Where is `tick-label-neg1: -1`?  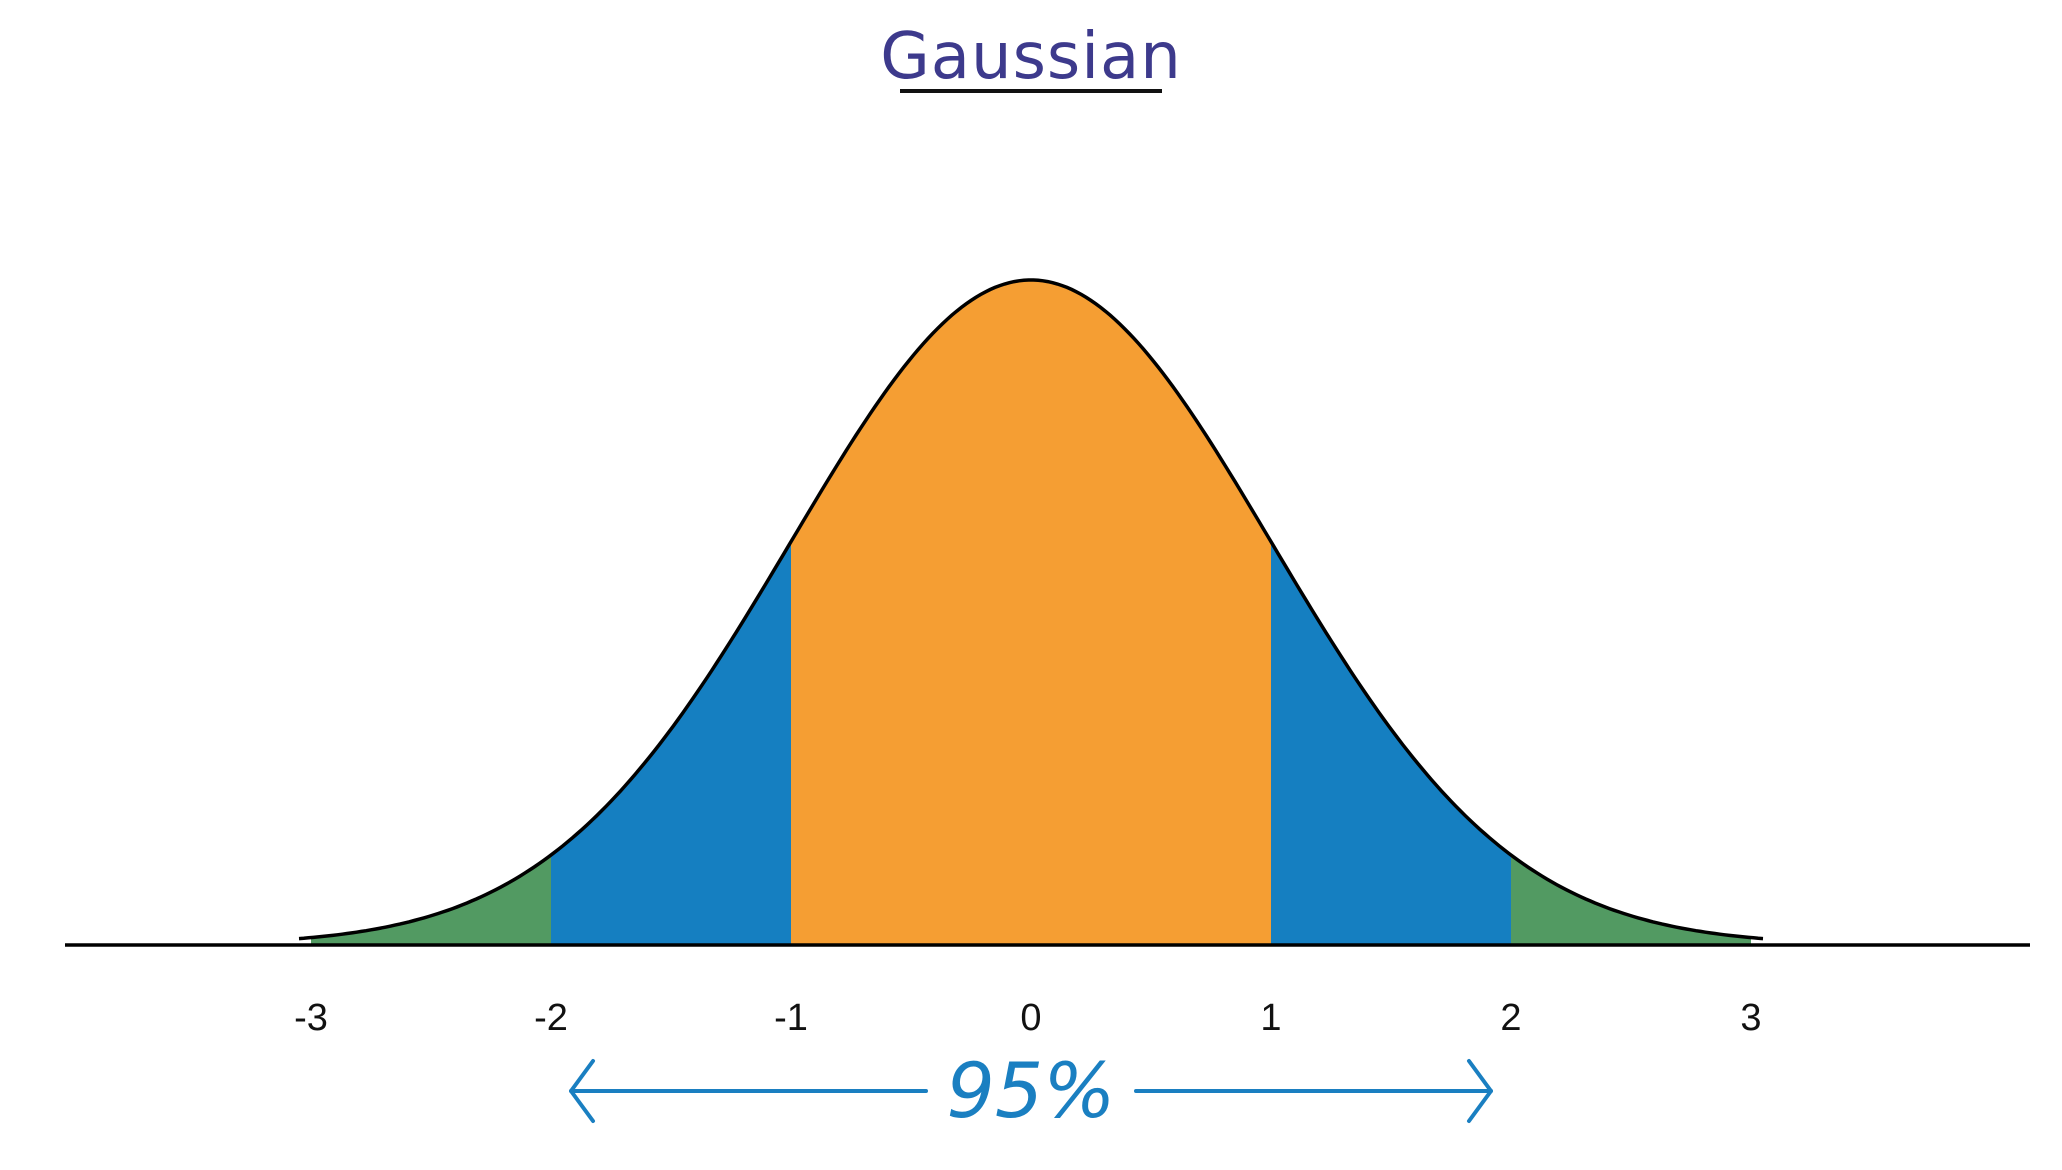 tick-label-neg1: -1 is located at coordinates (791, 1018).